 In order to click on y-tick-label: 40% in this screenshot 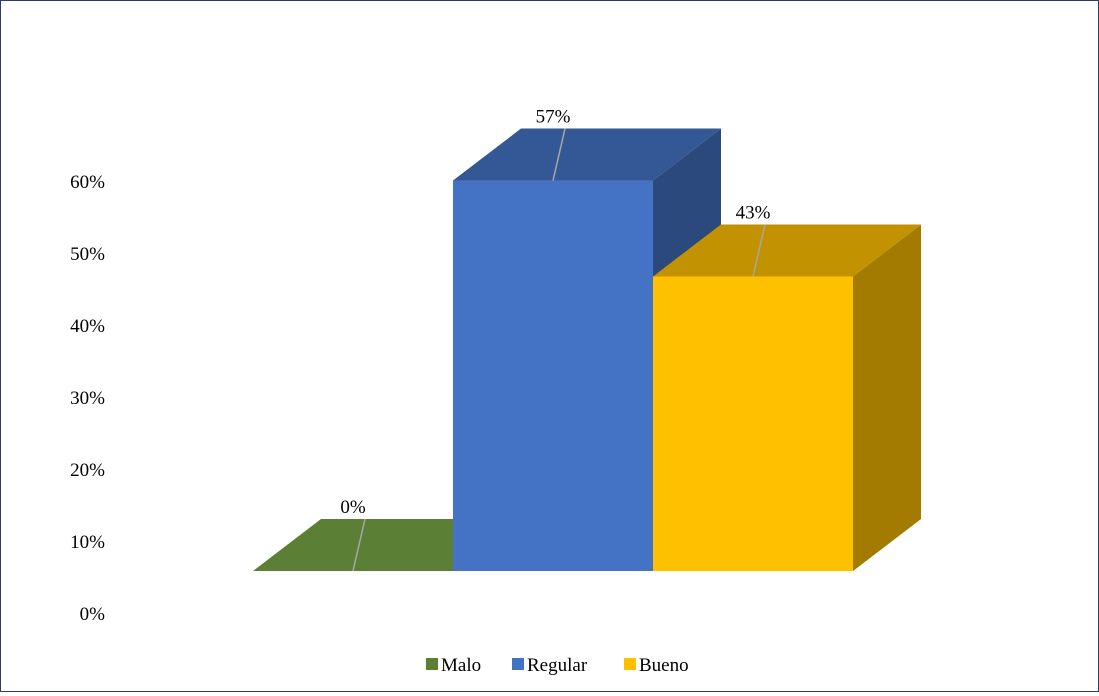, I will do `click(87, 326)`.